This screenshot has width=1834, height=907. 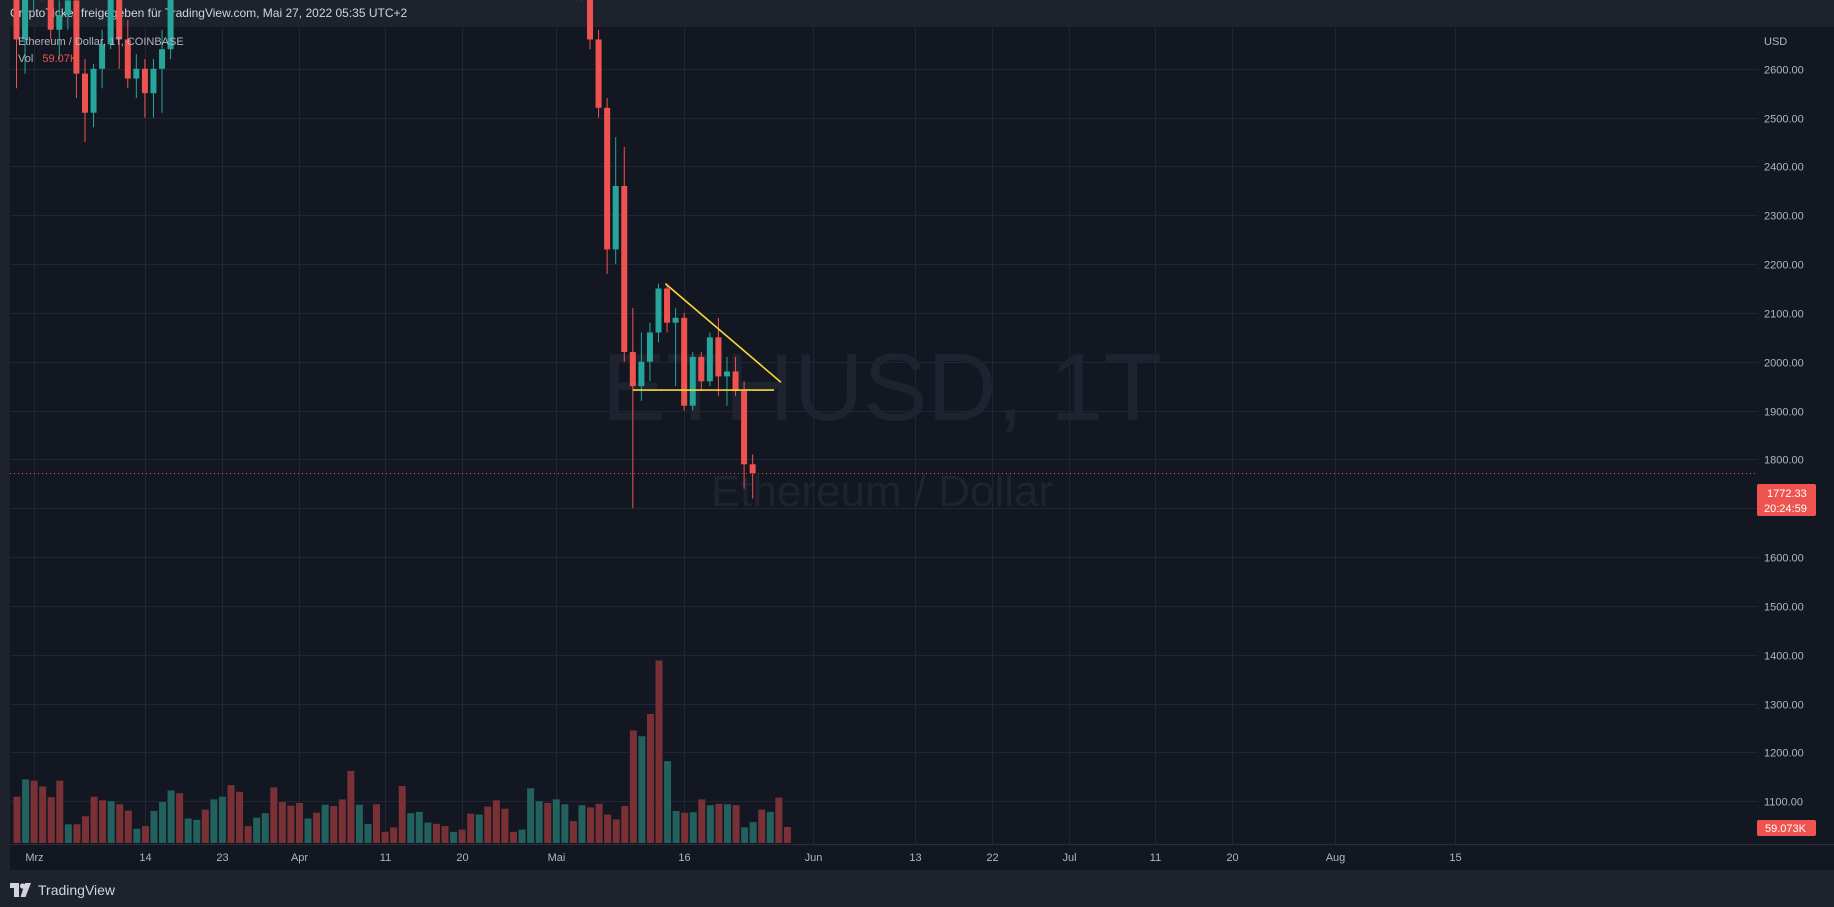 What do you see at coordinates (1784, 657) in the screenshot?
I see `y-tick-label: 1400.00` at bounding box center [1784, 657].